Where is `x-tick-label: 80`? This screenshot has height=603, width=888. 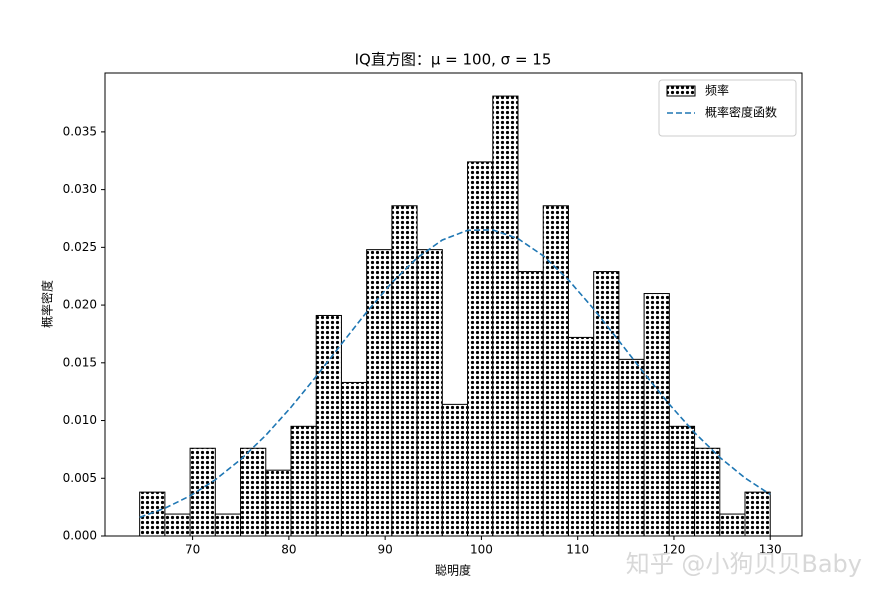 x-tick-label: 80 is located at coordinates (288, 550).